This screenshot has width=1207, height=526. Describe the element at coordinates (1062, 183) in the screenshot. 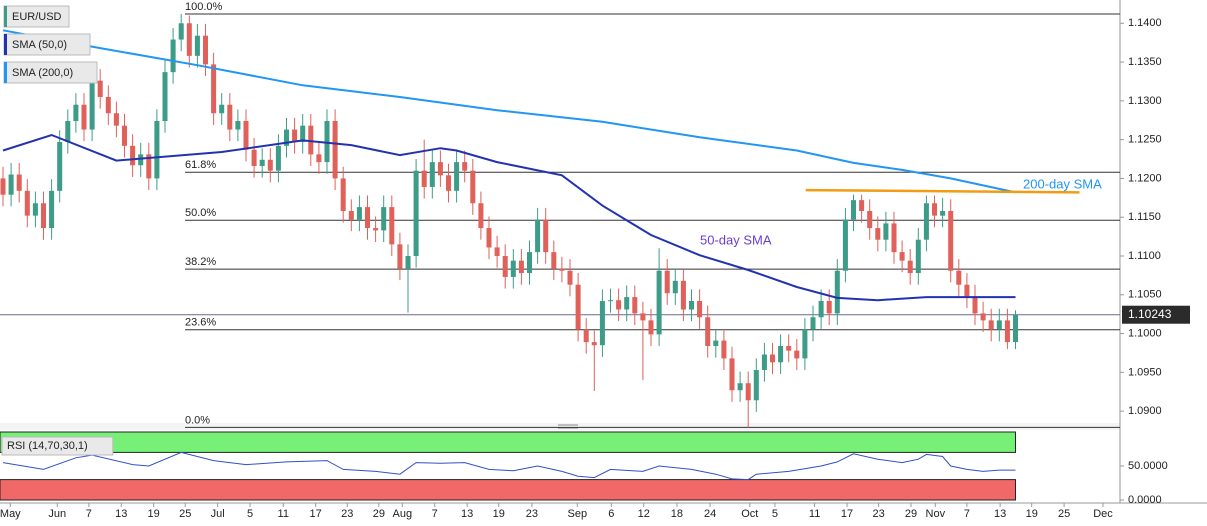

I see `annotation: 200-day SMA` at that location.